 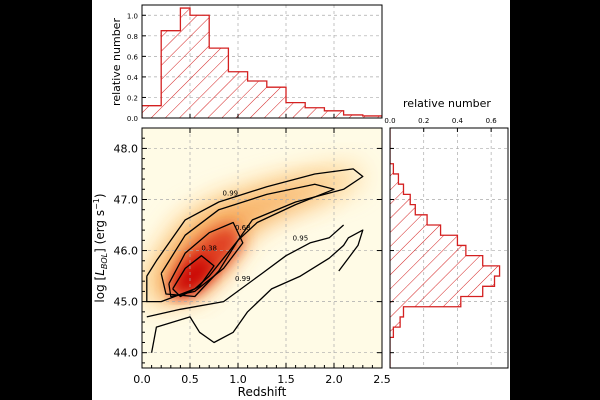 What do you see at coordinates (423, 121) in the screenshot?
I see `right-xtick-label: 0.2` at bounding box center [423, 121].